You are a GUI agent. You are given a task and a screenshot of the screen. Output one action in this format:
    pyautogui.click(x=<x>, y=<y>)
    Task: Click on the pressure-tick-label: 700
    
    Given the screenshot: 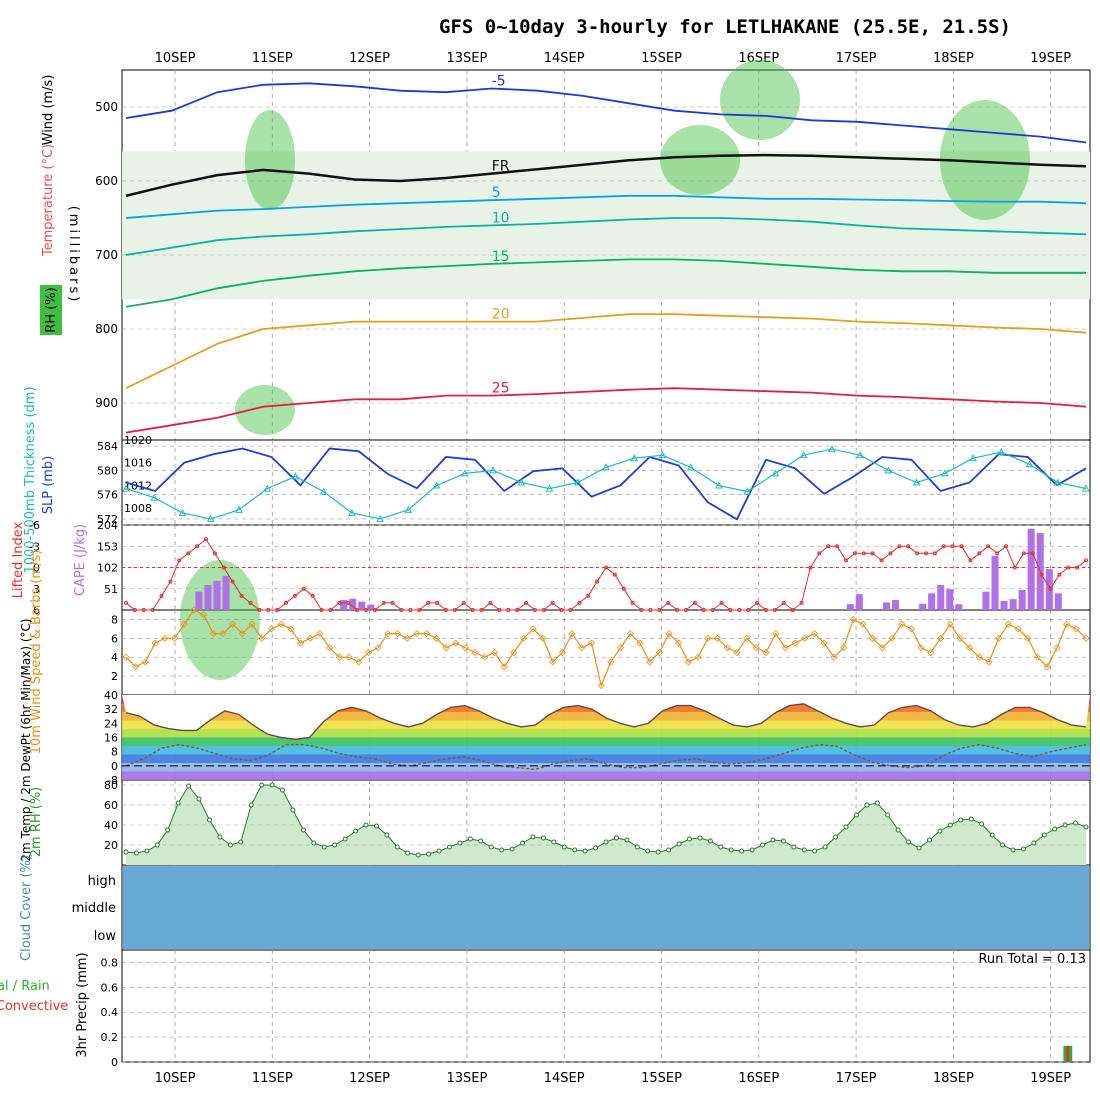 What is the action you would take?
    pyautogui.click(x=106, y=255)
    